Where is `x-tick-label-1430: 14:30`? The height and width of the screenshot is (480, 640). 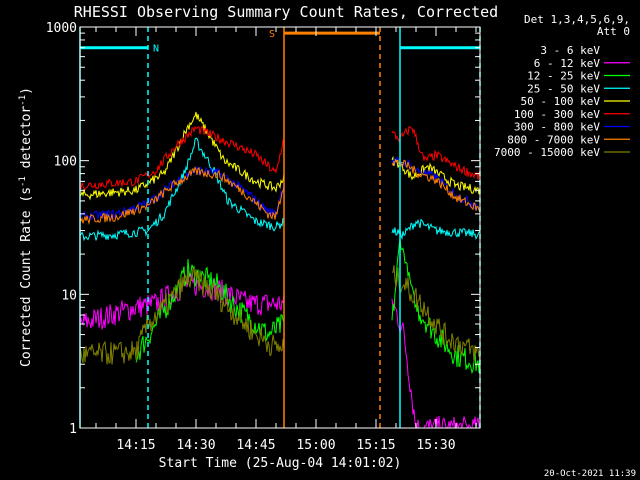 x-tick-label-1430: 14:30 is located at coordinates (195, 445).